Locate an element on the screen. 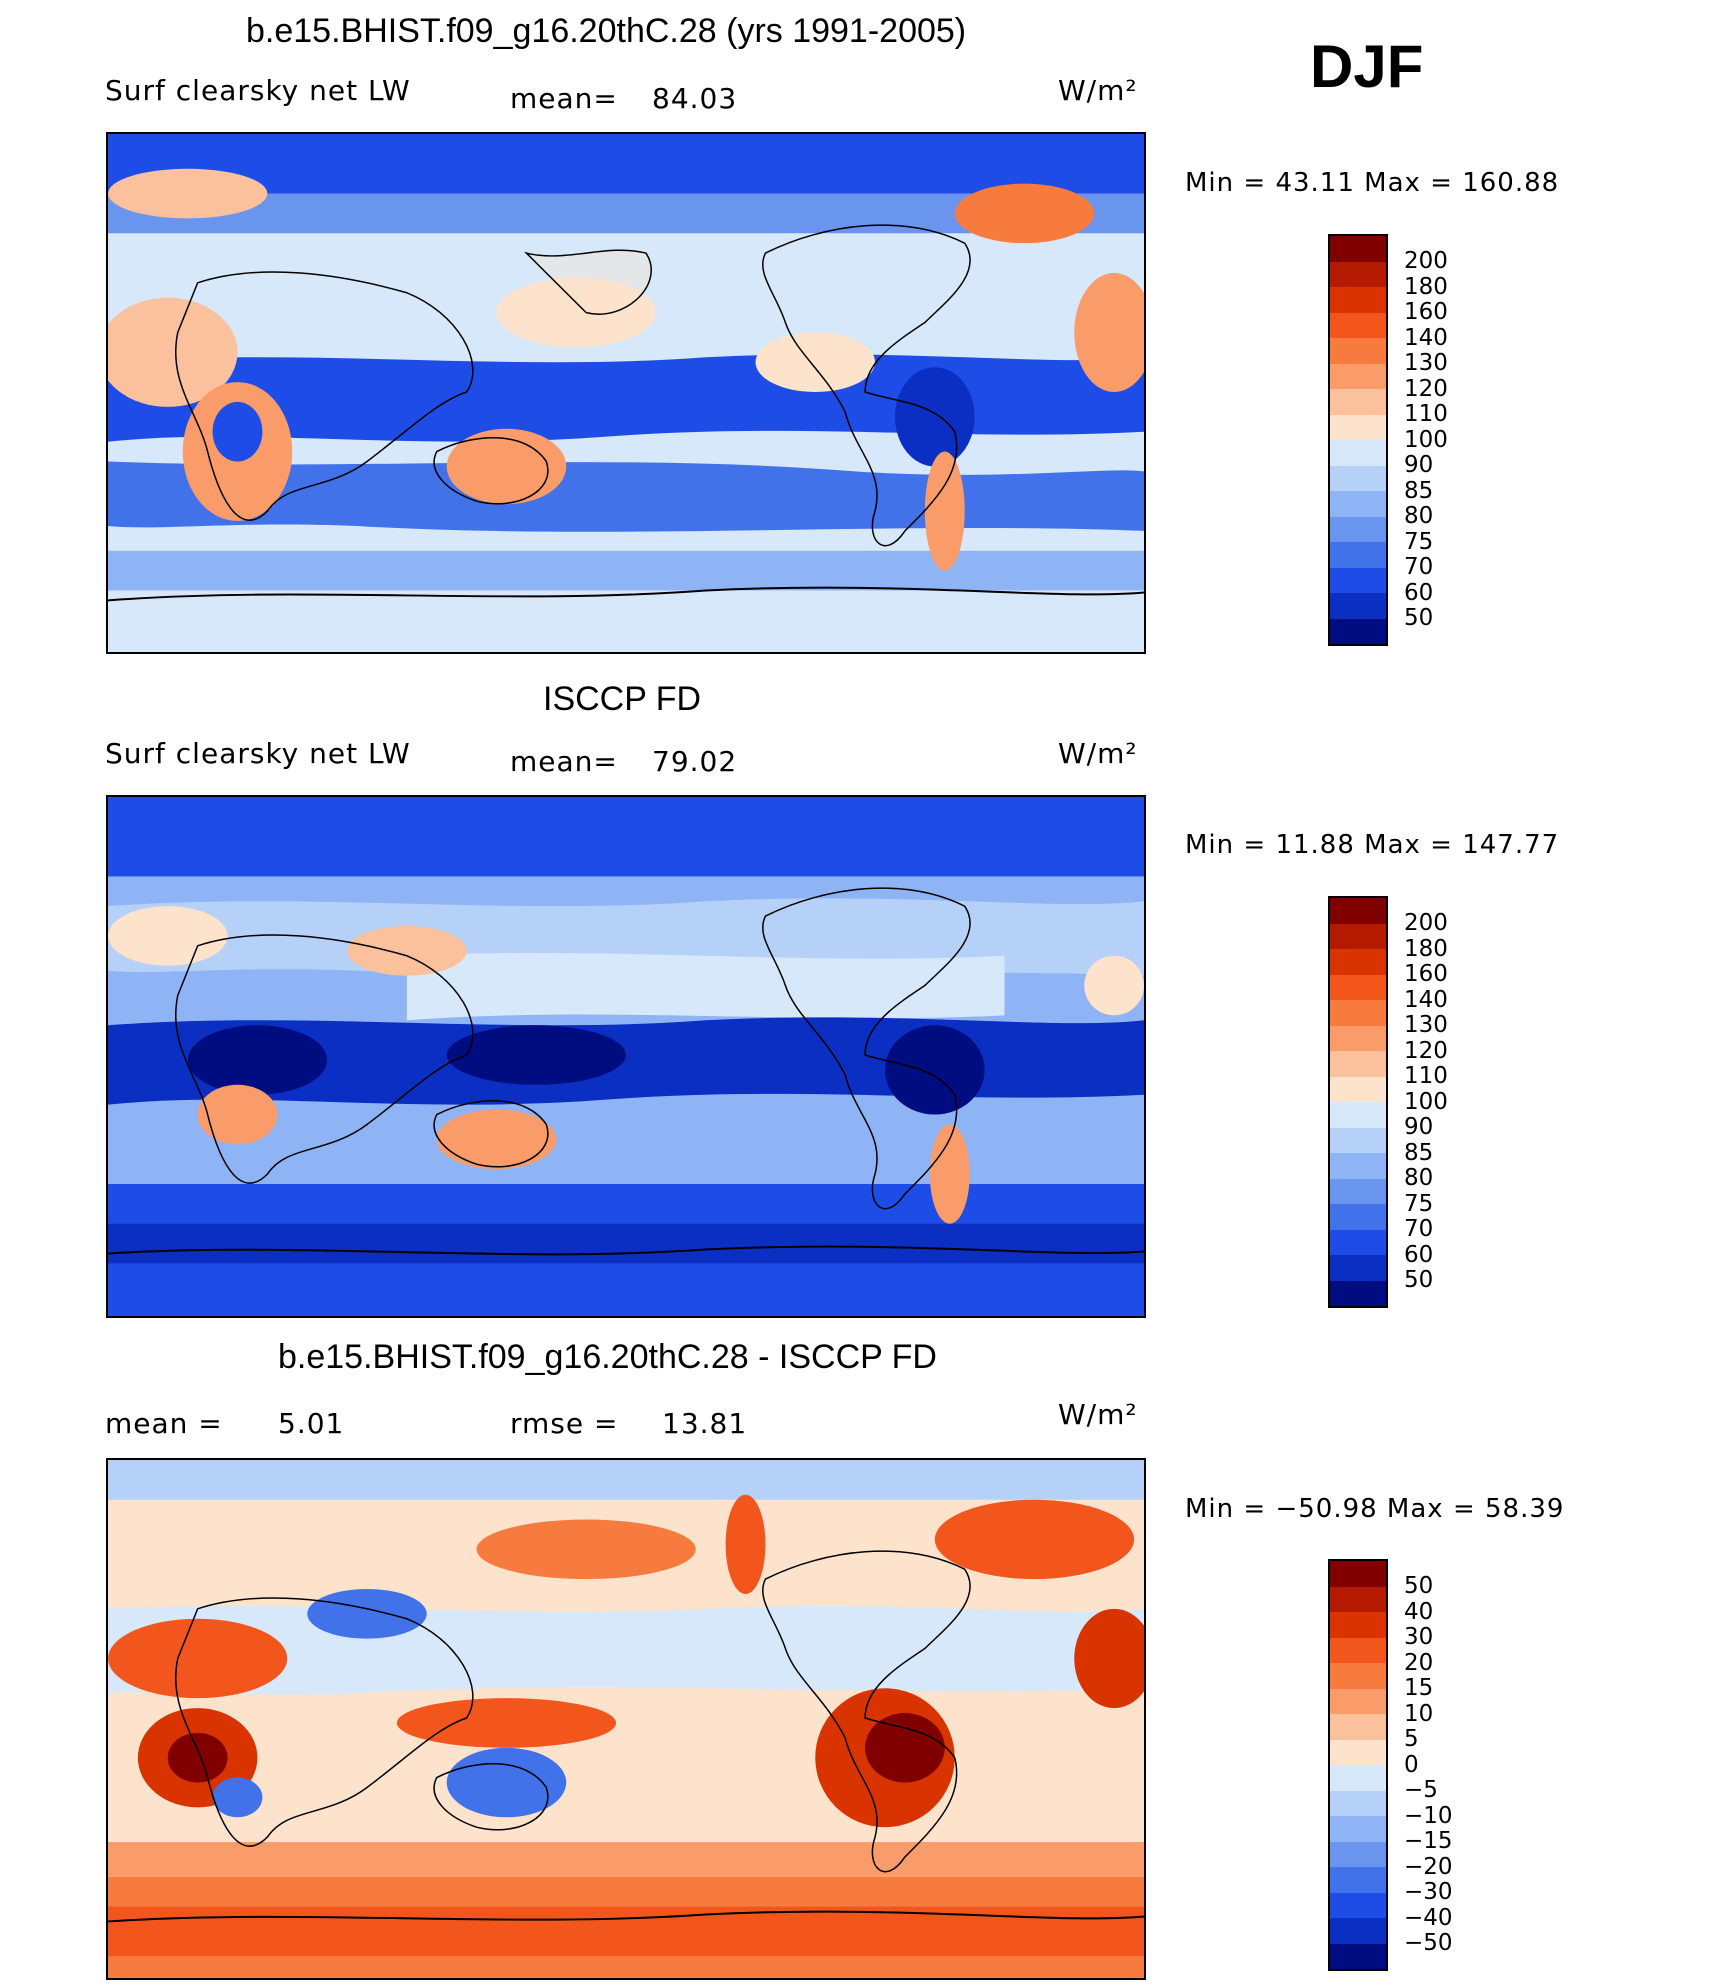 The height and width of the screenshot is (1985, 1710). colorbar-level-label: 85 is located at coordinates (1419, 490).